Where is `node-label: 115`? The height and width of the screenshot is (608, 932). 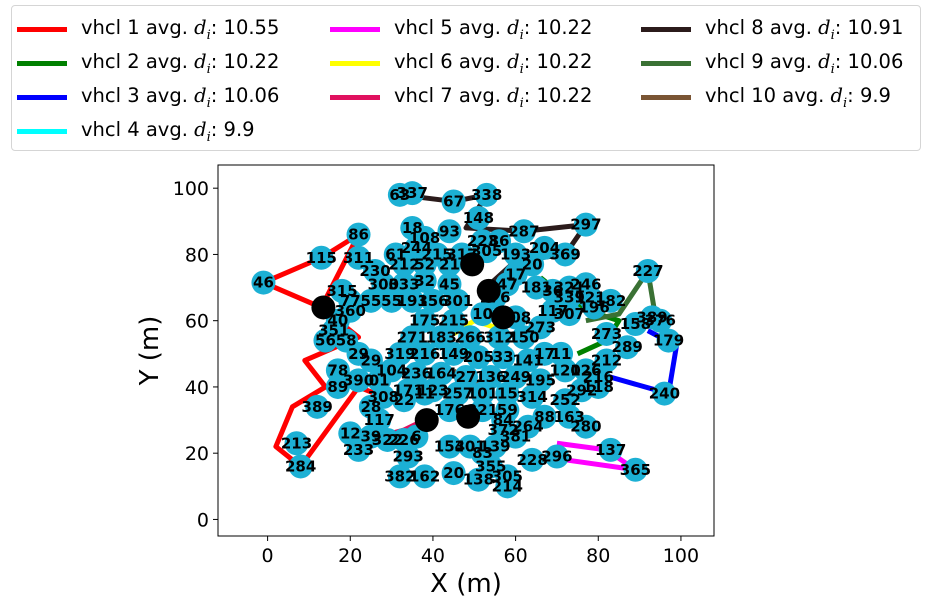 node-label: 115 is located at coordinates (321, 258).